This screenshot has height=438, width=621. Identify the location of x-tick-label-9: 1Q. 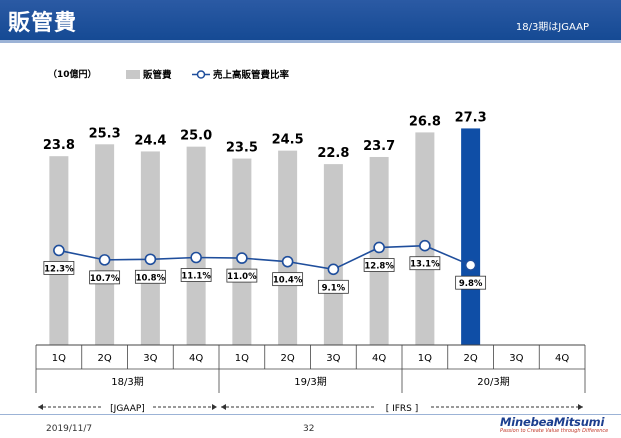
(425, 358).